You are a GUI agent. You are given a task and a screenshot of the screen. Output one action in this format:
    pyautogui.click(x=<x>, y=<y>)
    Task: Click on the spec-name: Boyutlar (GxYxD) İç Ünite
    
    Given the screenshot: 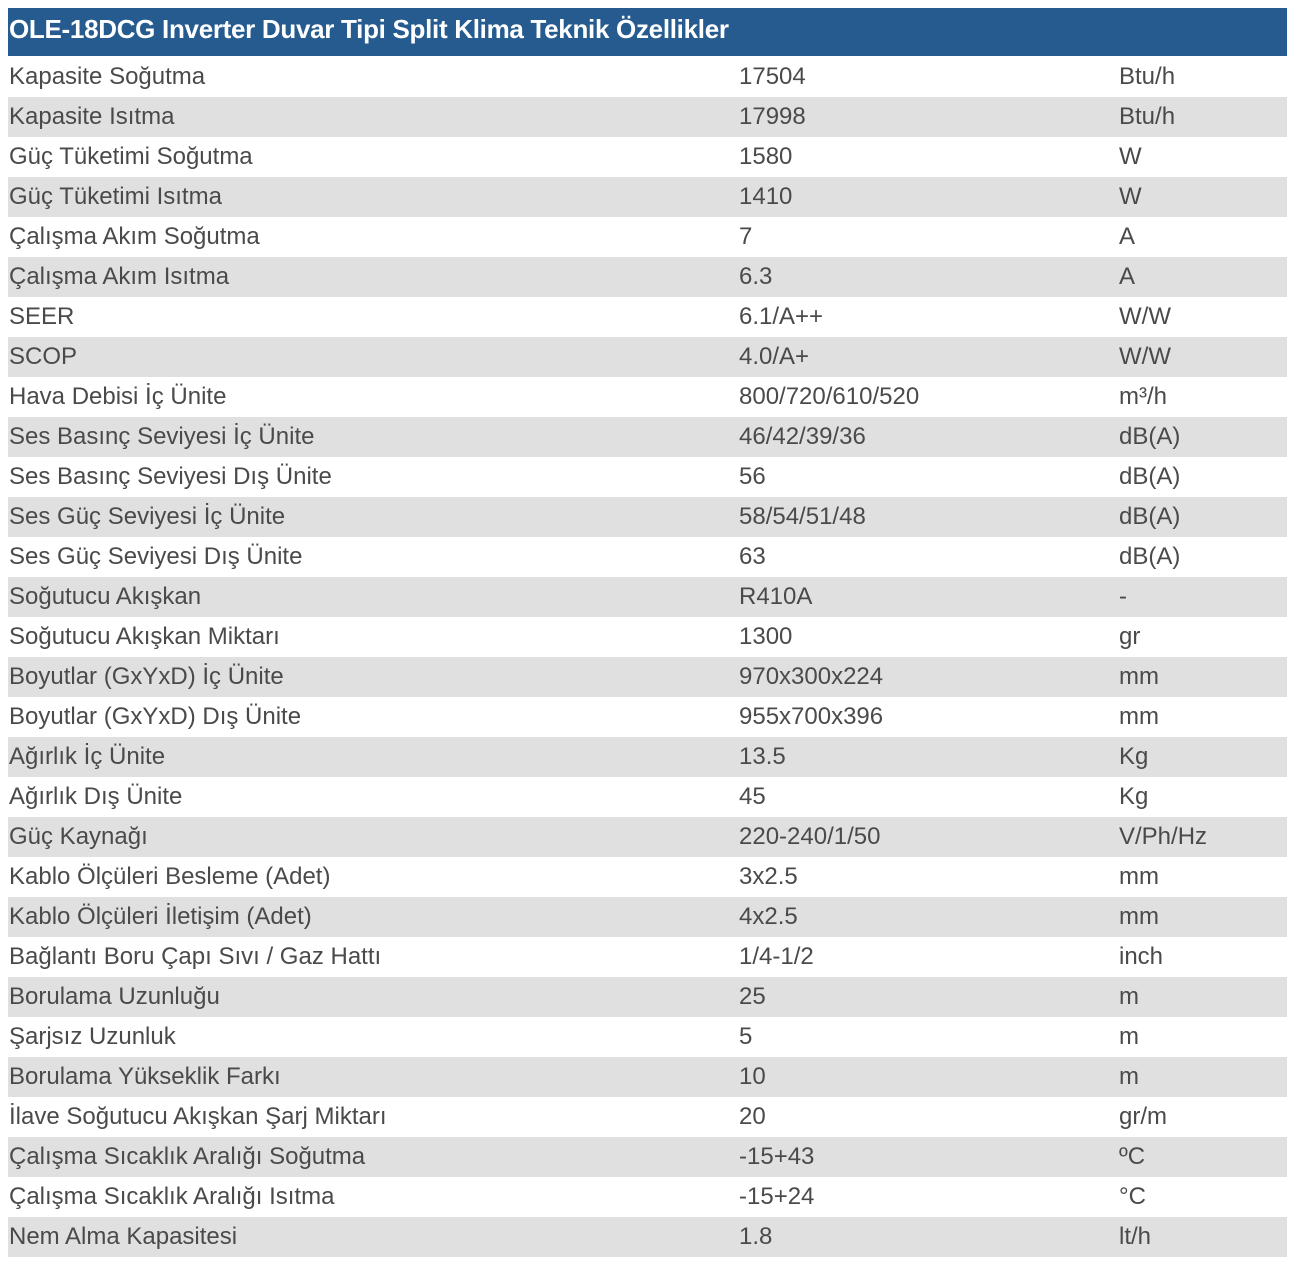 What is the action you would take?
    pyautogui.click(x=146, y=676)
    